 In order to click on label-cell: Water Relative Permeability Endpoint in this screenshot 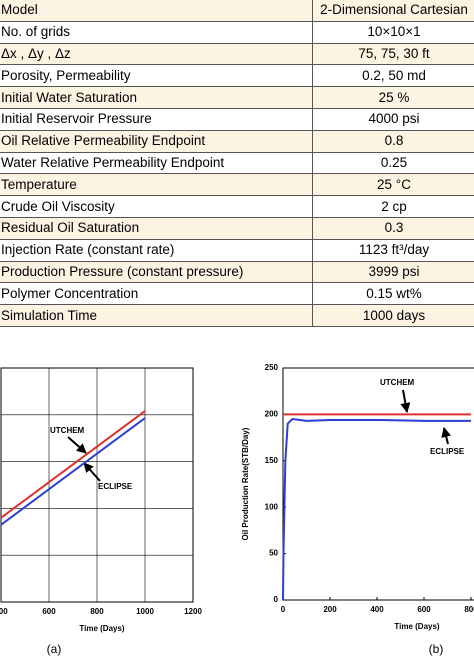, I will do `click(156, 163)`.